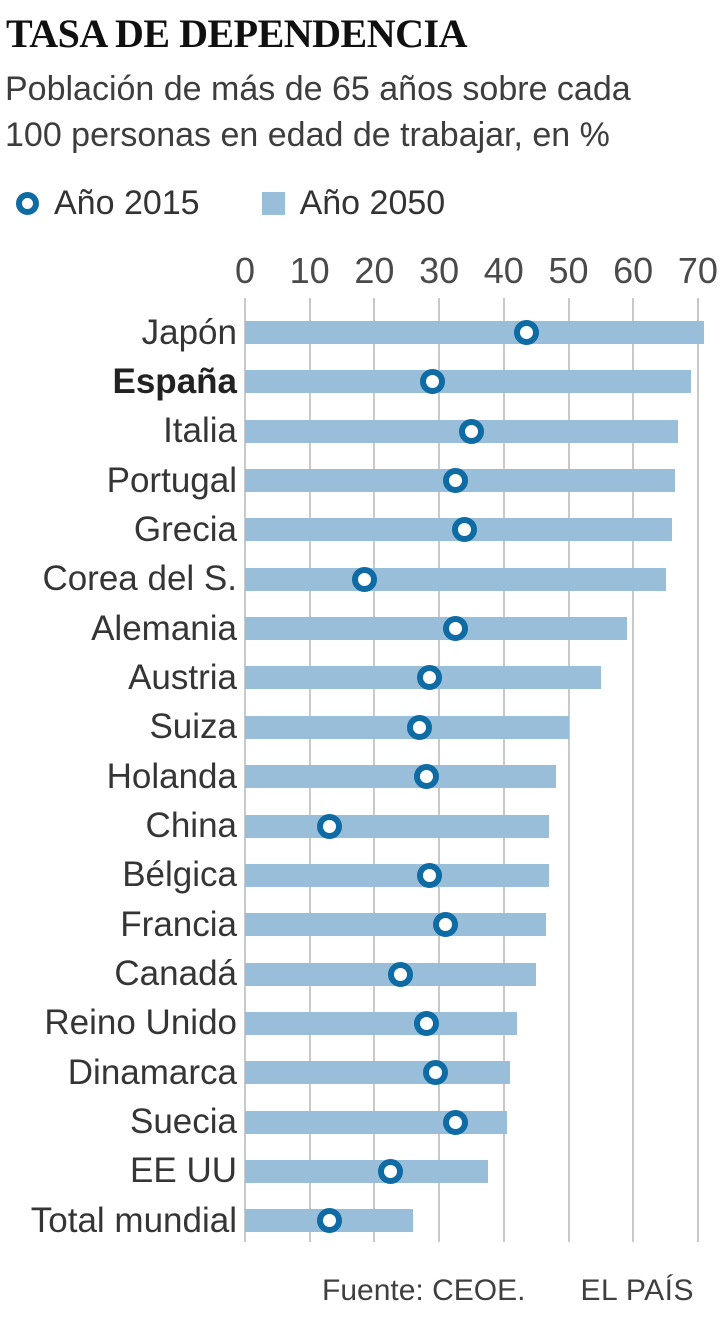 This screenshot has height=1328, width=720. I want to click on tick-label-20: 20, so click(374, 270).